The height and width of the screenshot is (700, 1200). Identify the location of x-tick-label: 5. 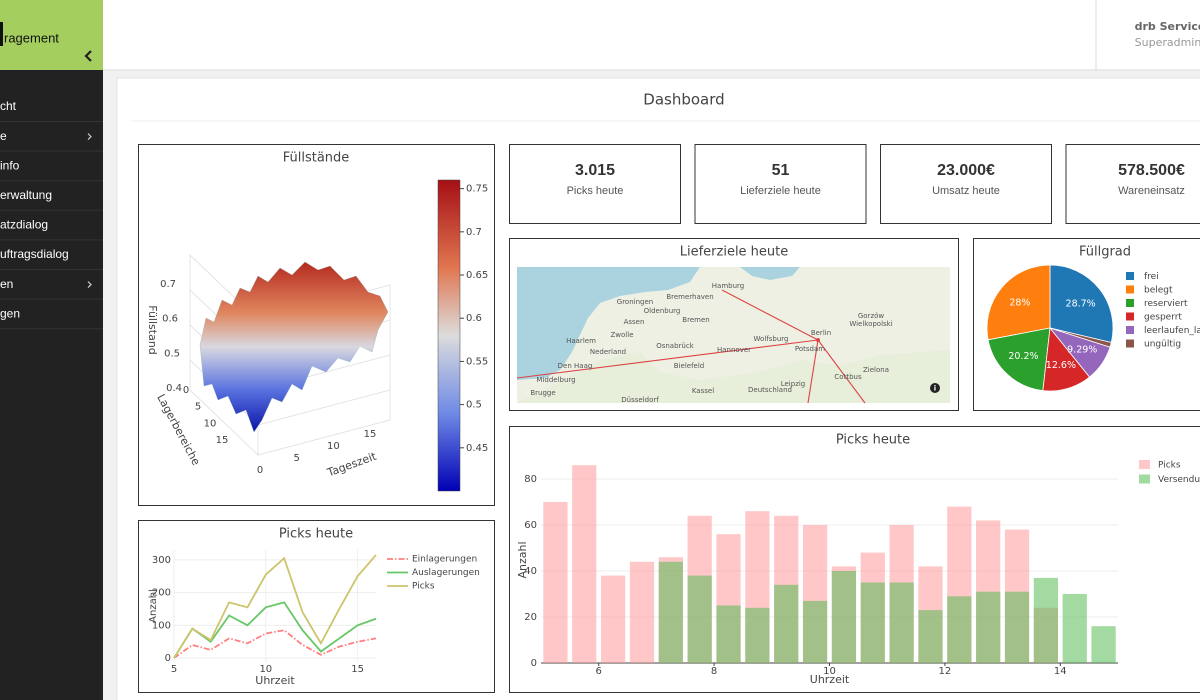
(296, 458).